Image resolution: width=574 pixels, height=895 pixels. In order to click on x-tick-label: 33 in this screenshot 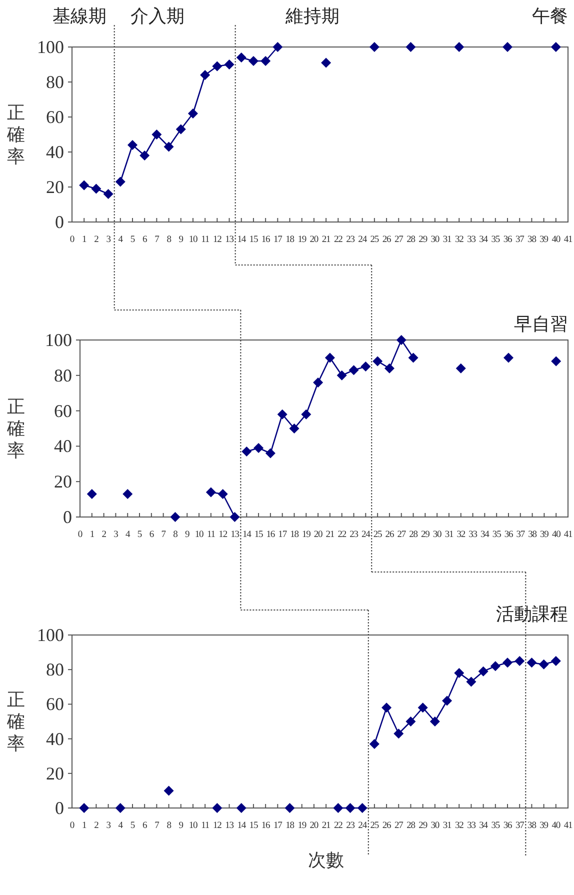, I will do `click(471, 240)`.